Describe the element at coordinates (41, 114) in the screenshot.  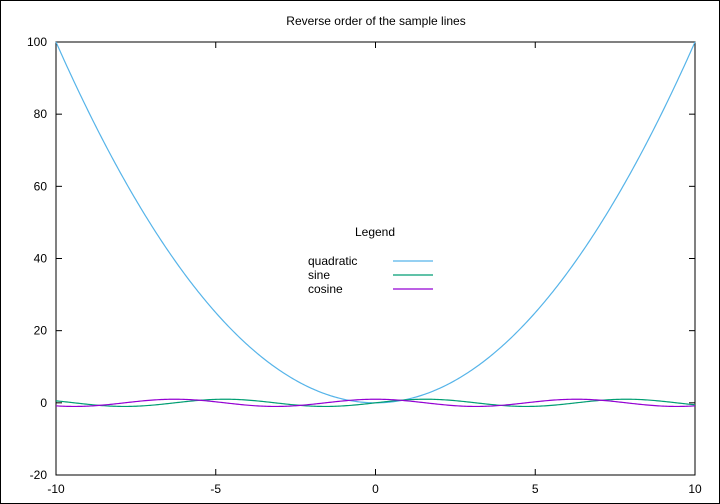
I see `y-tick-label: 80` at that location.